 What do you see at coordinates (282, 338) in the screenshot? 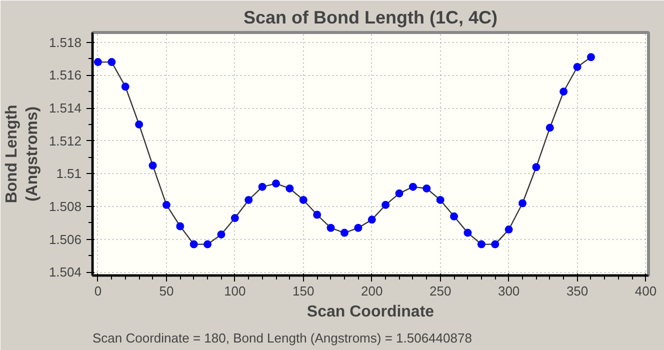
I see `text: Scan Coordinate = 180, Bond Length (Angstroms) = 1.506440878` at bounding box center [282, 338].